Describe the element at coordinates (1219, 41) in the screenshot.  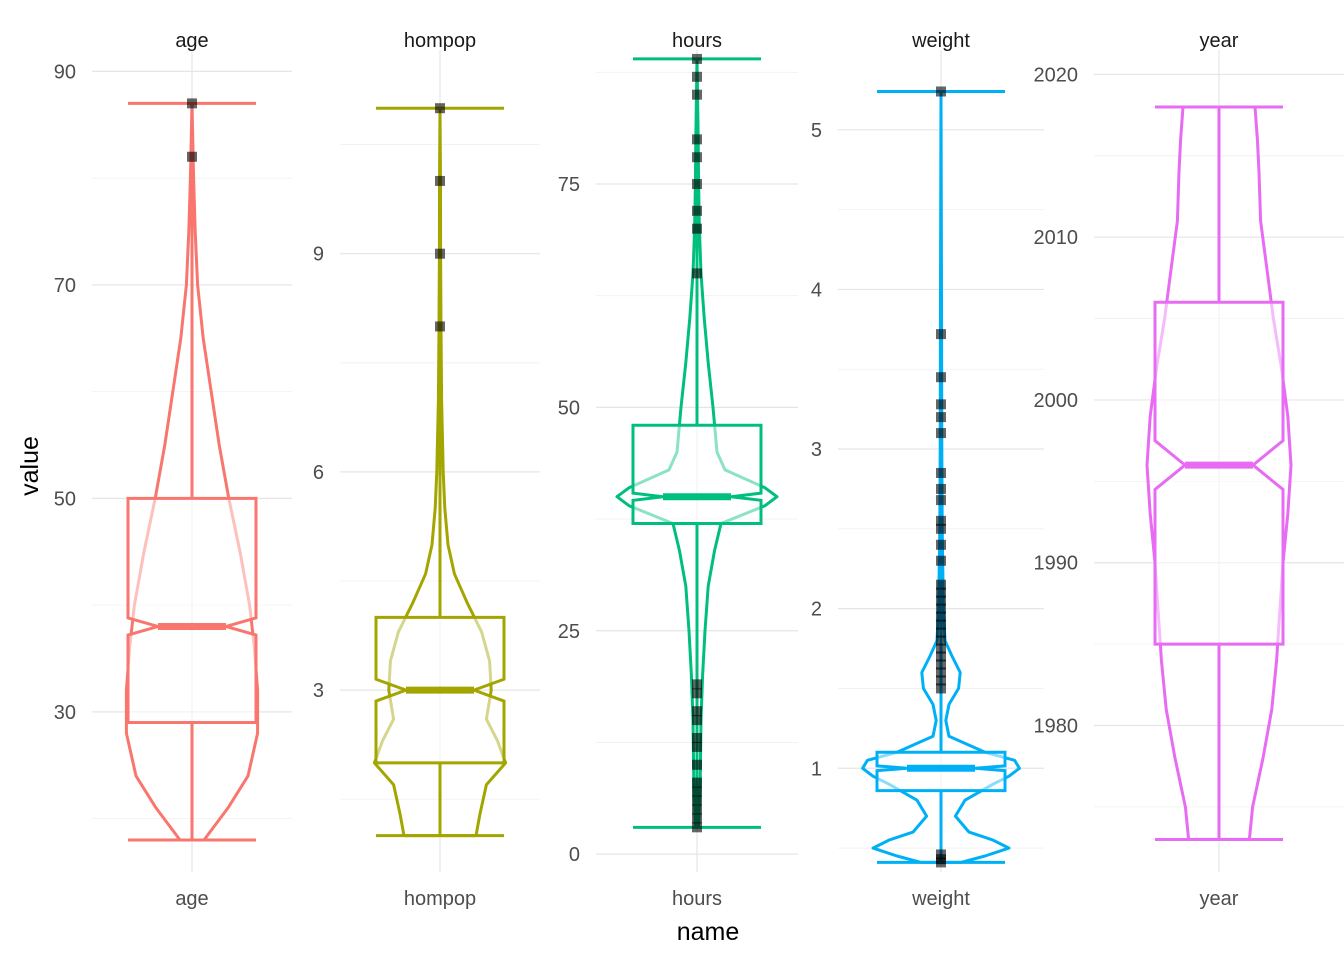
I see `strip-label-year: year` at that location.